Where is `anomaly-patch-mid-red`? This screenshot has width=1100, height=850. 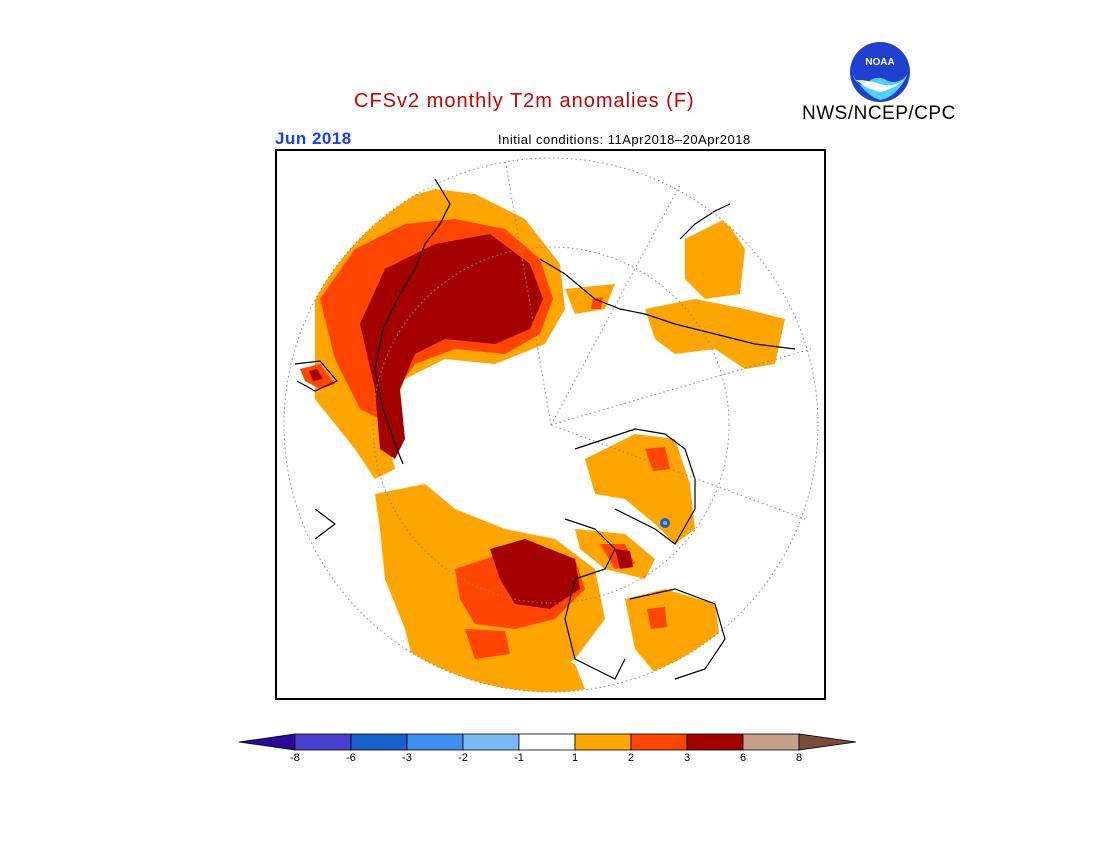
anomaly-patch-mid-red is located at coordinates (597, 303).